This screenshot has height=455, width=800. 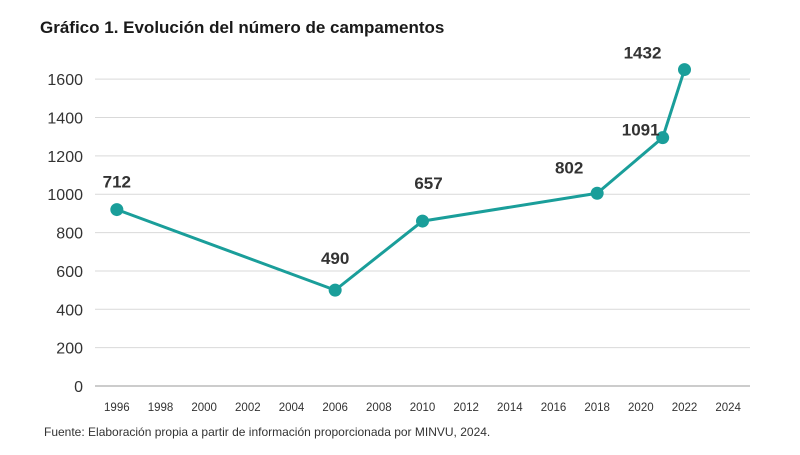 What do you see at coordinates (510, 408) in the screenshot?
I see `x-tick-label-2014: 2014` at bounding box center [510, 408].